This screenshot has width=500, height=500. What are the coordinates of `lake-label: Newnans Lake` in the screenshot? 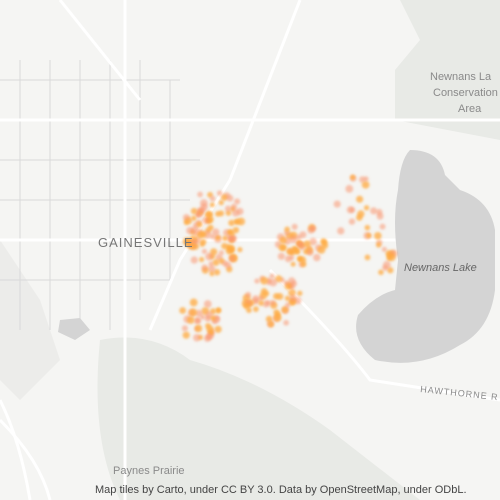 It's located at (440, 268).